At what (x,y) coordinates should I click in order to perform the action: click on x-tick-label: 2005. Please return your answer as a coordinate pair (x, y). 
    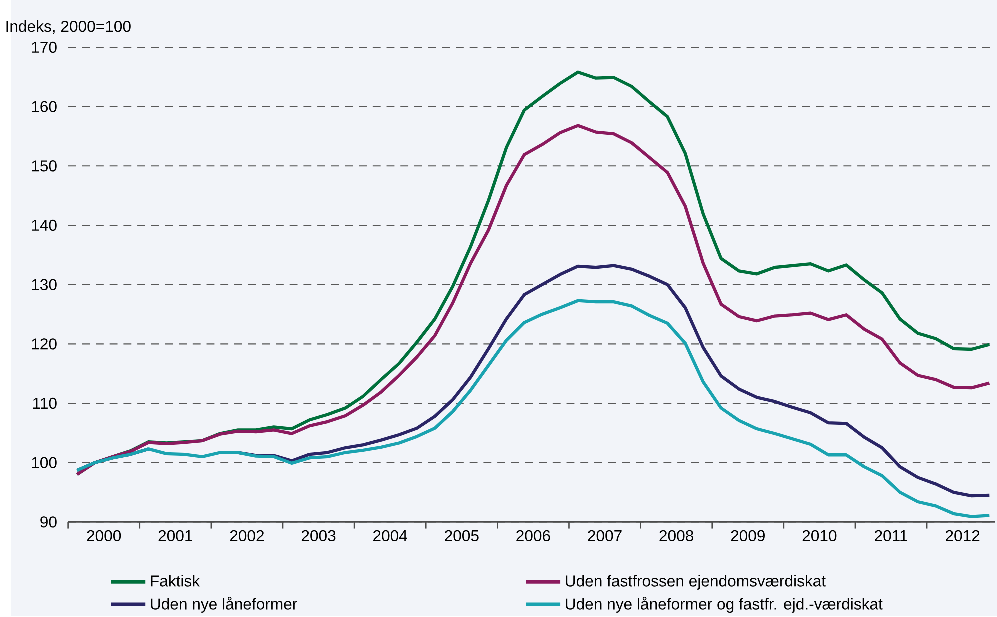
    Looking at the image, I should click on (462, 536).